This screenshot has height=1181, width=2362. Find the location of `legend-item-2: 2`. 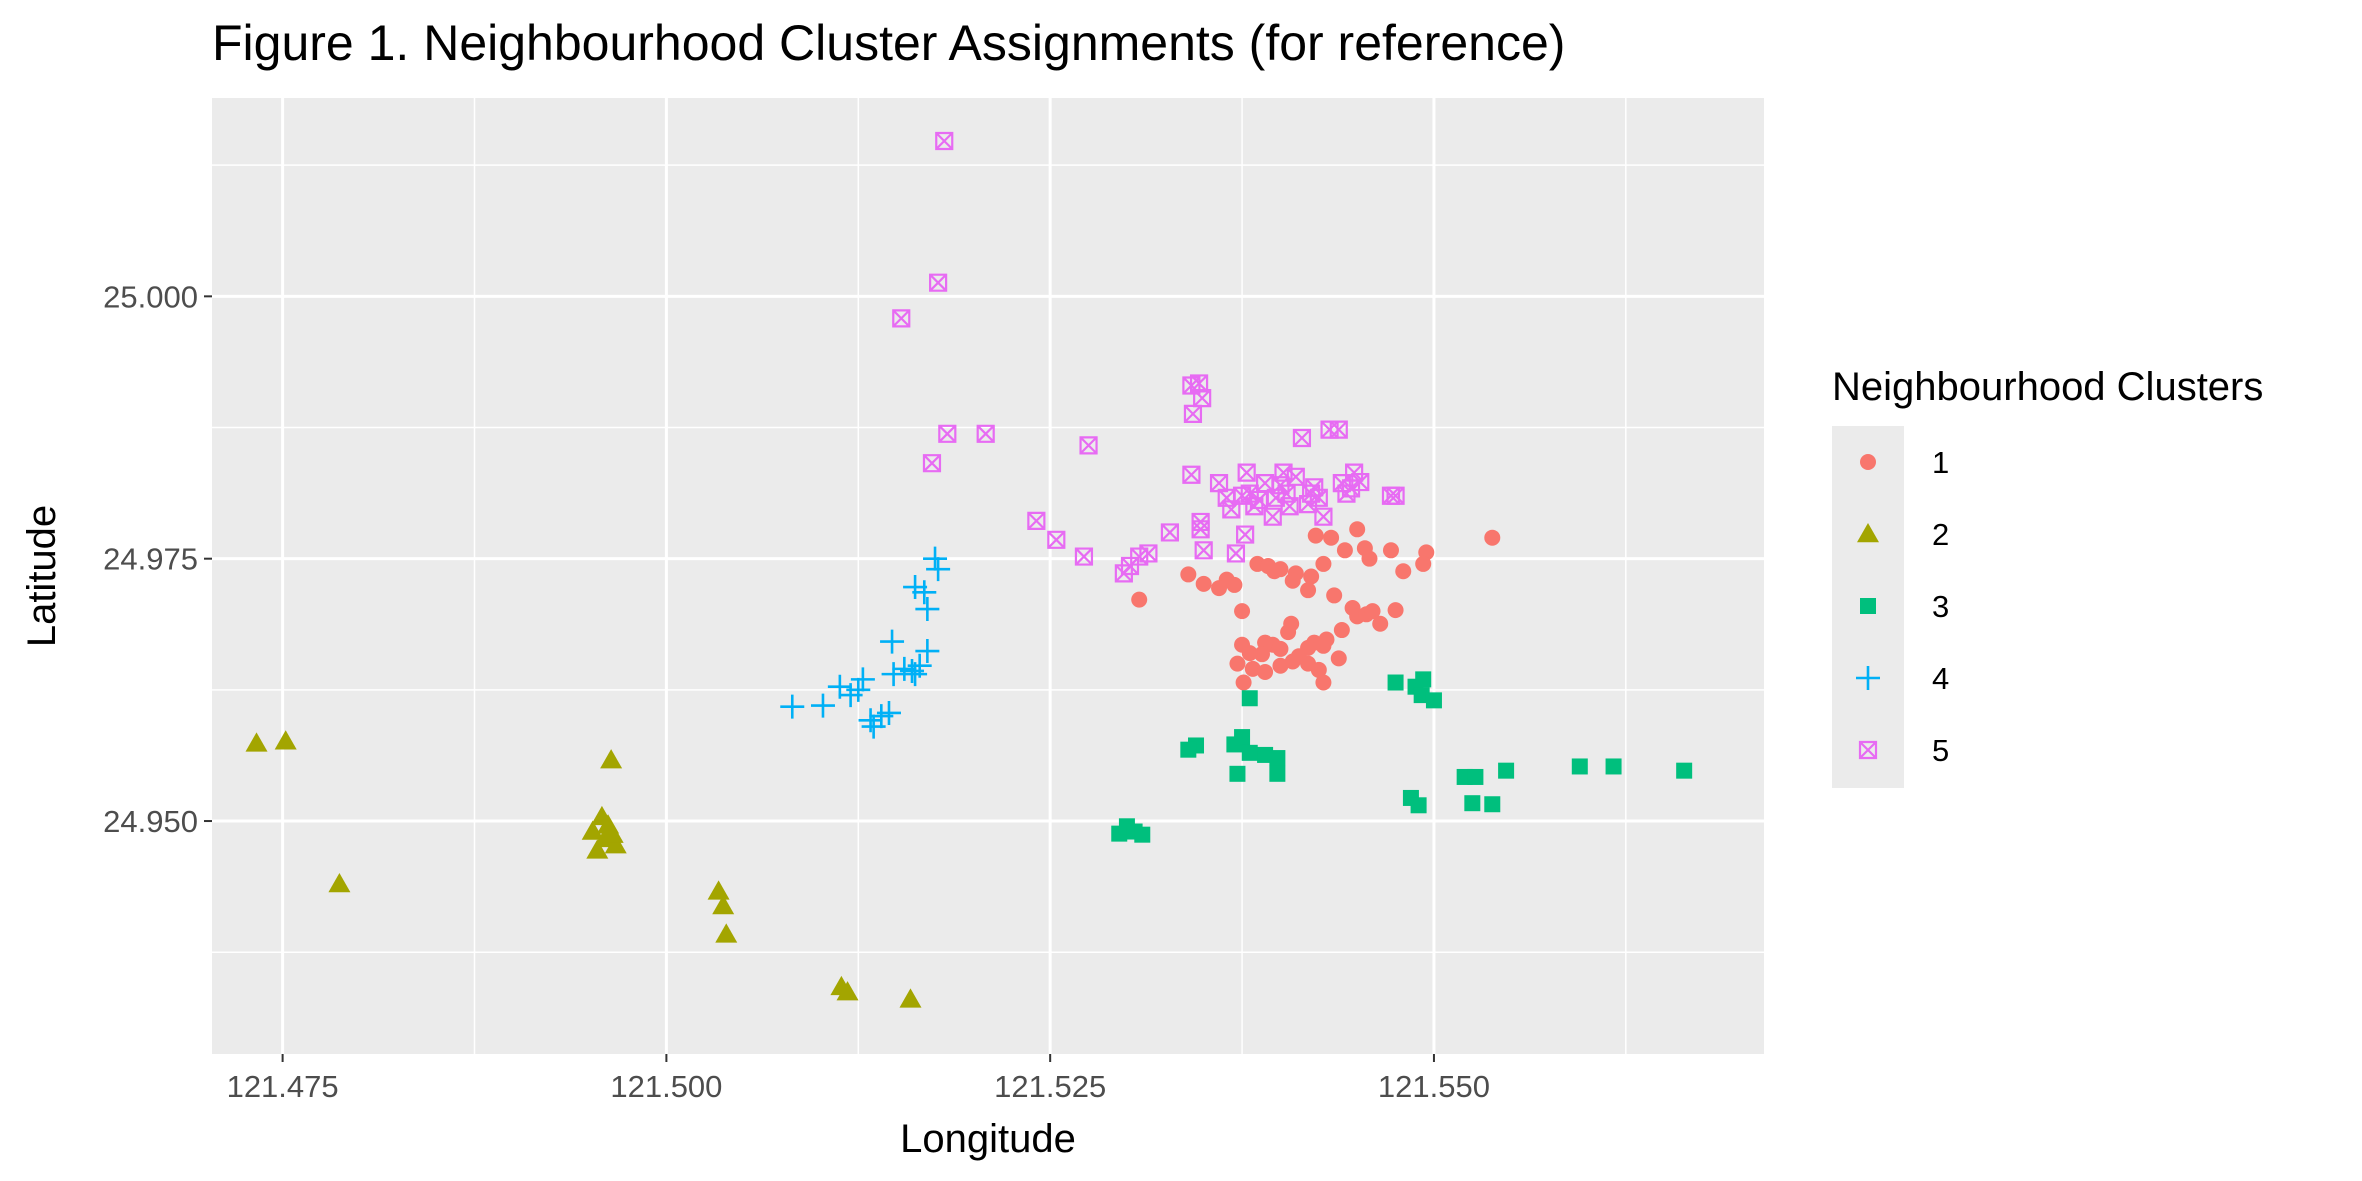

legend-item-2: 2 is located at coordinates (1903, 534).